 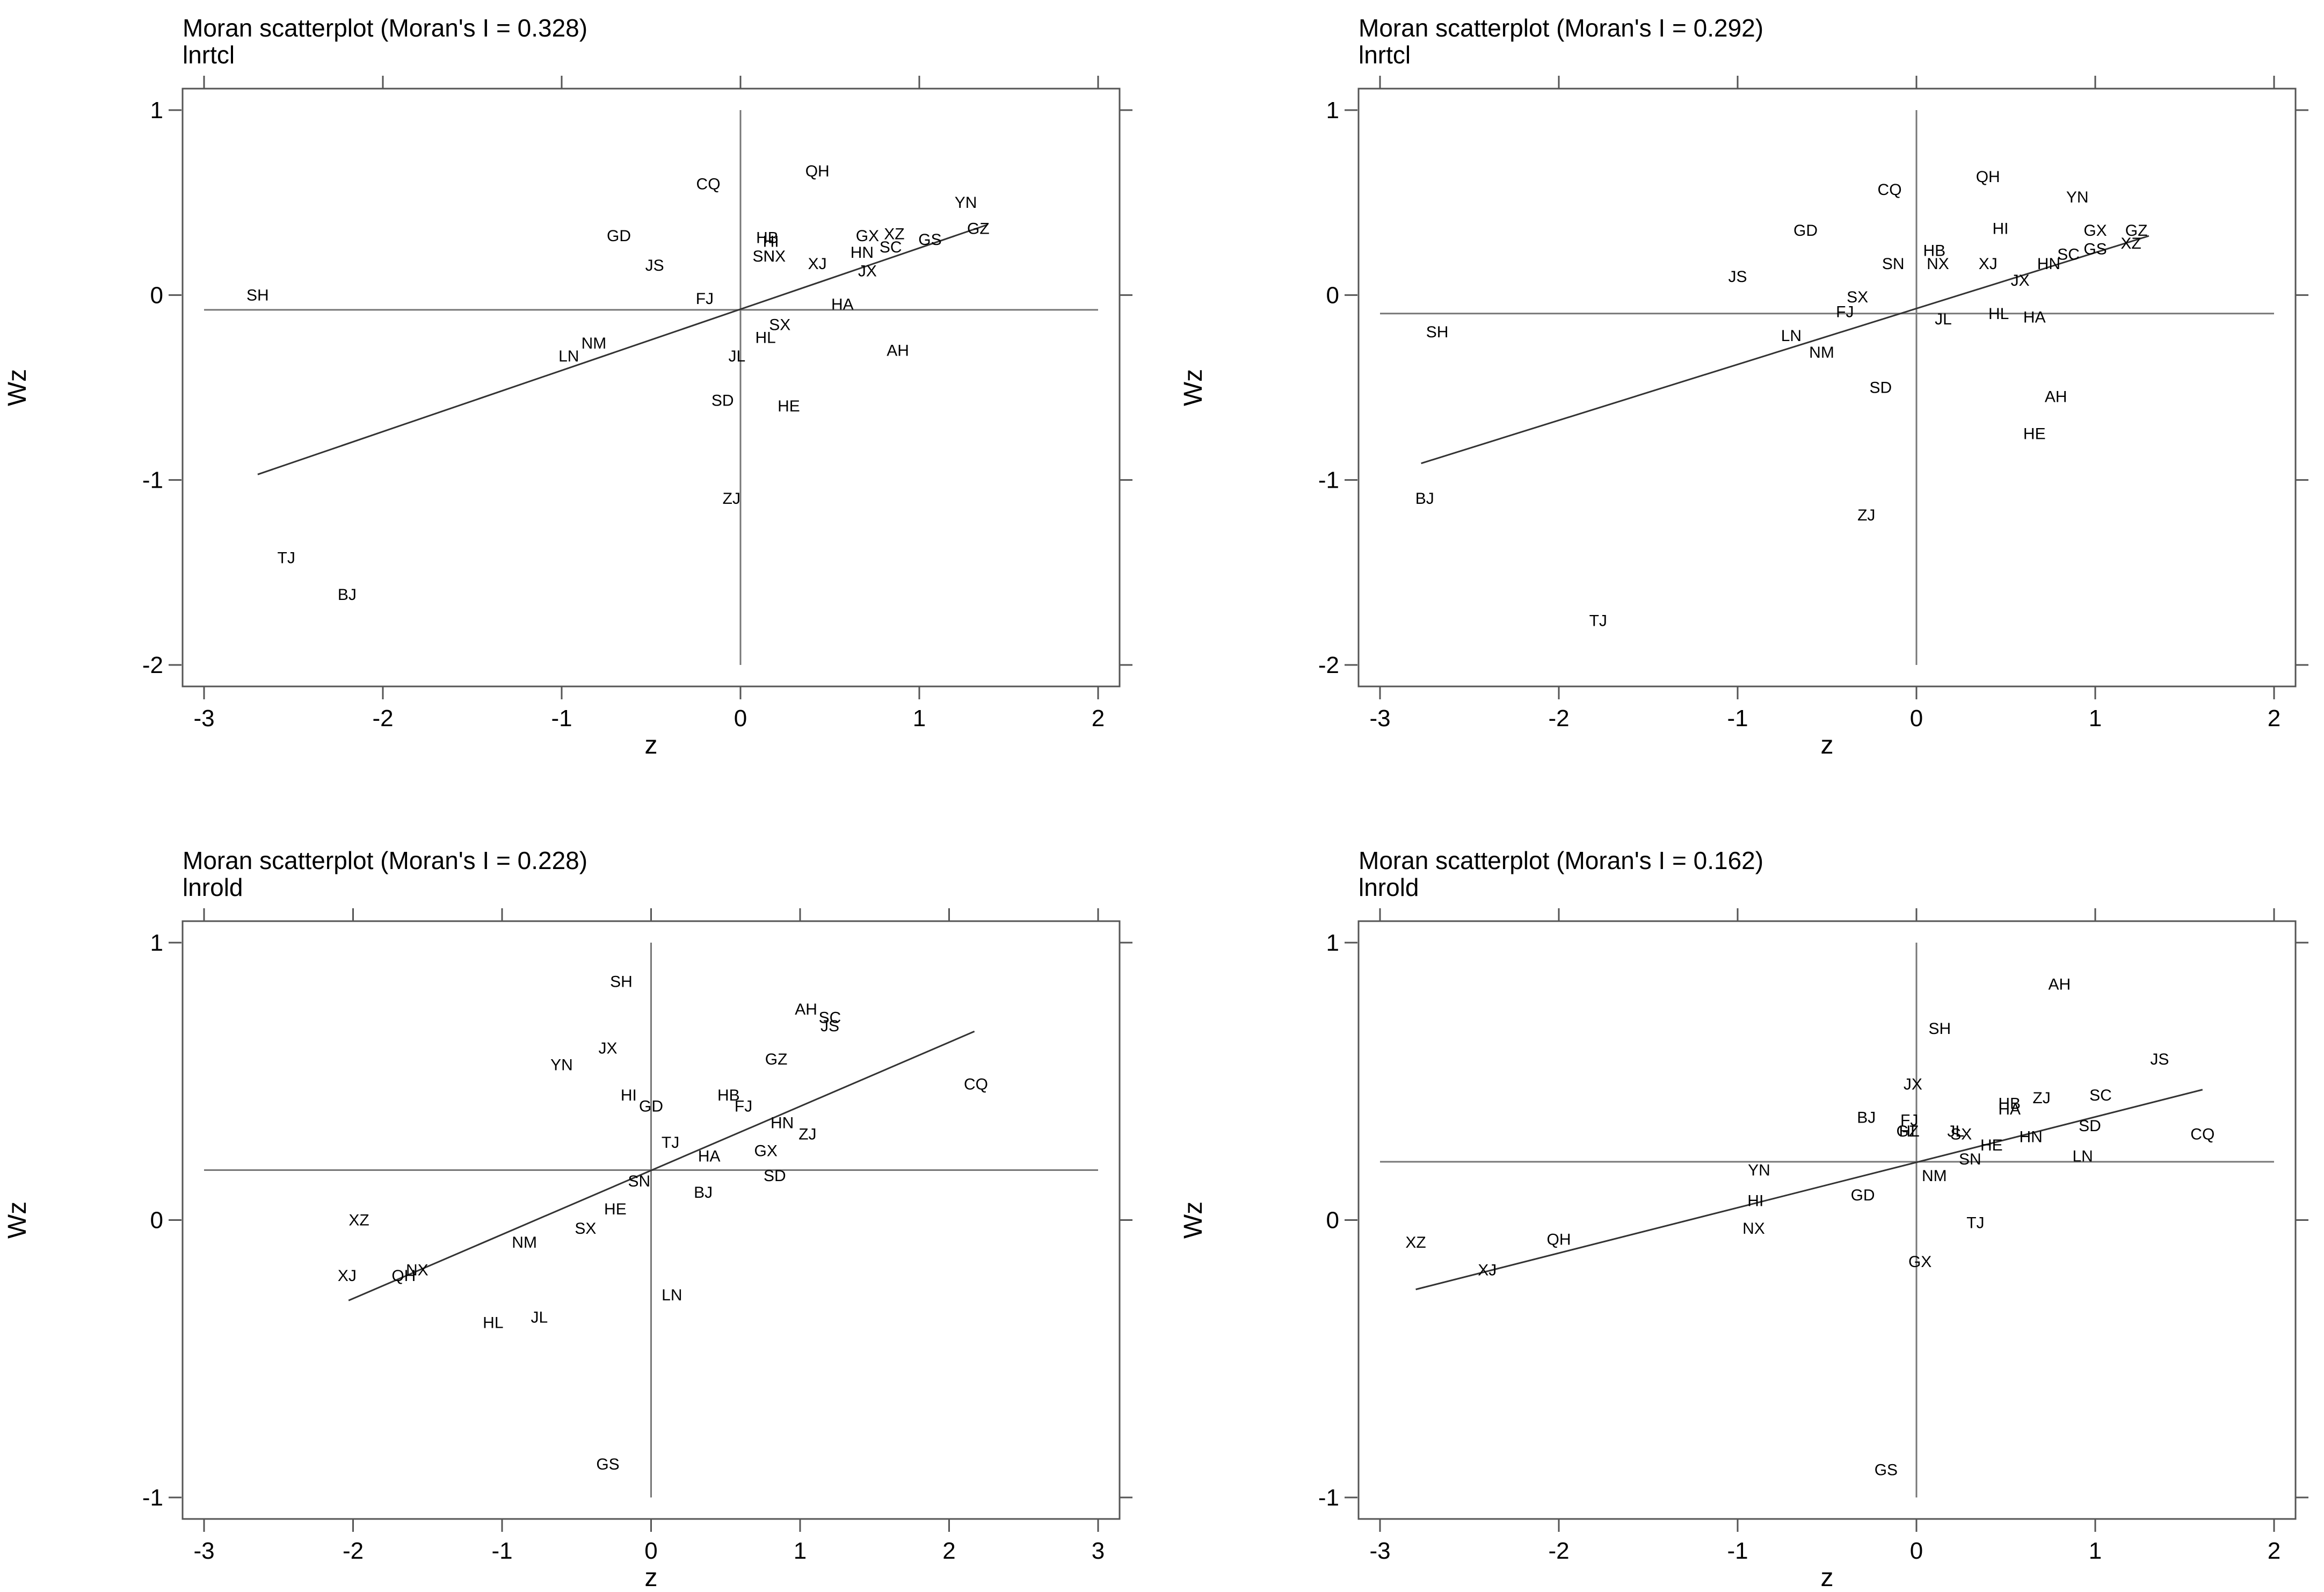 I want to click on y-tick-label: -2, so click(x=153, y=665).